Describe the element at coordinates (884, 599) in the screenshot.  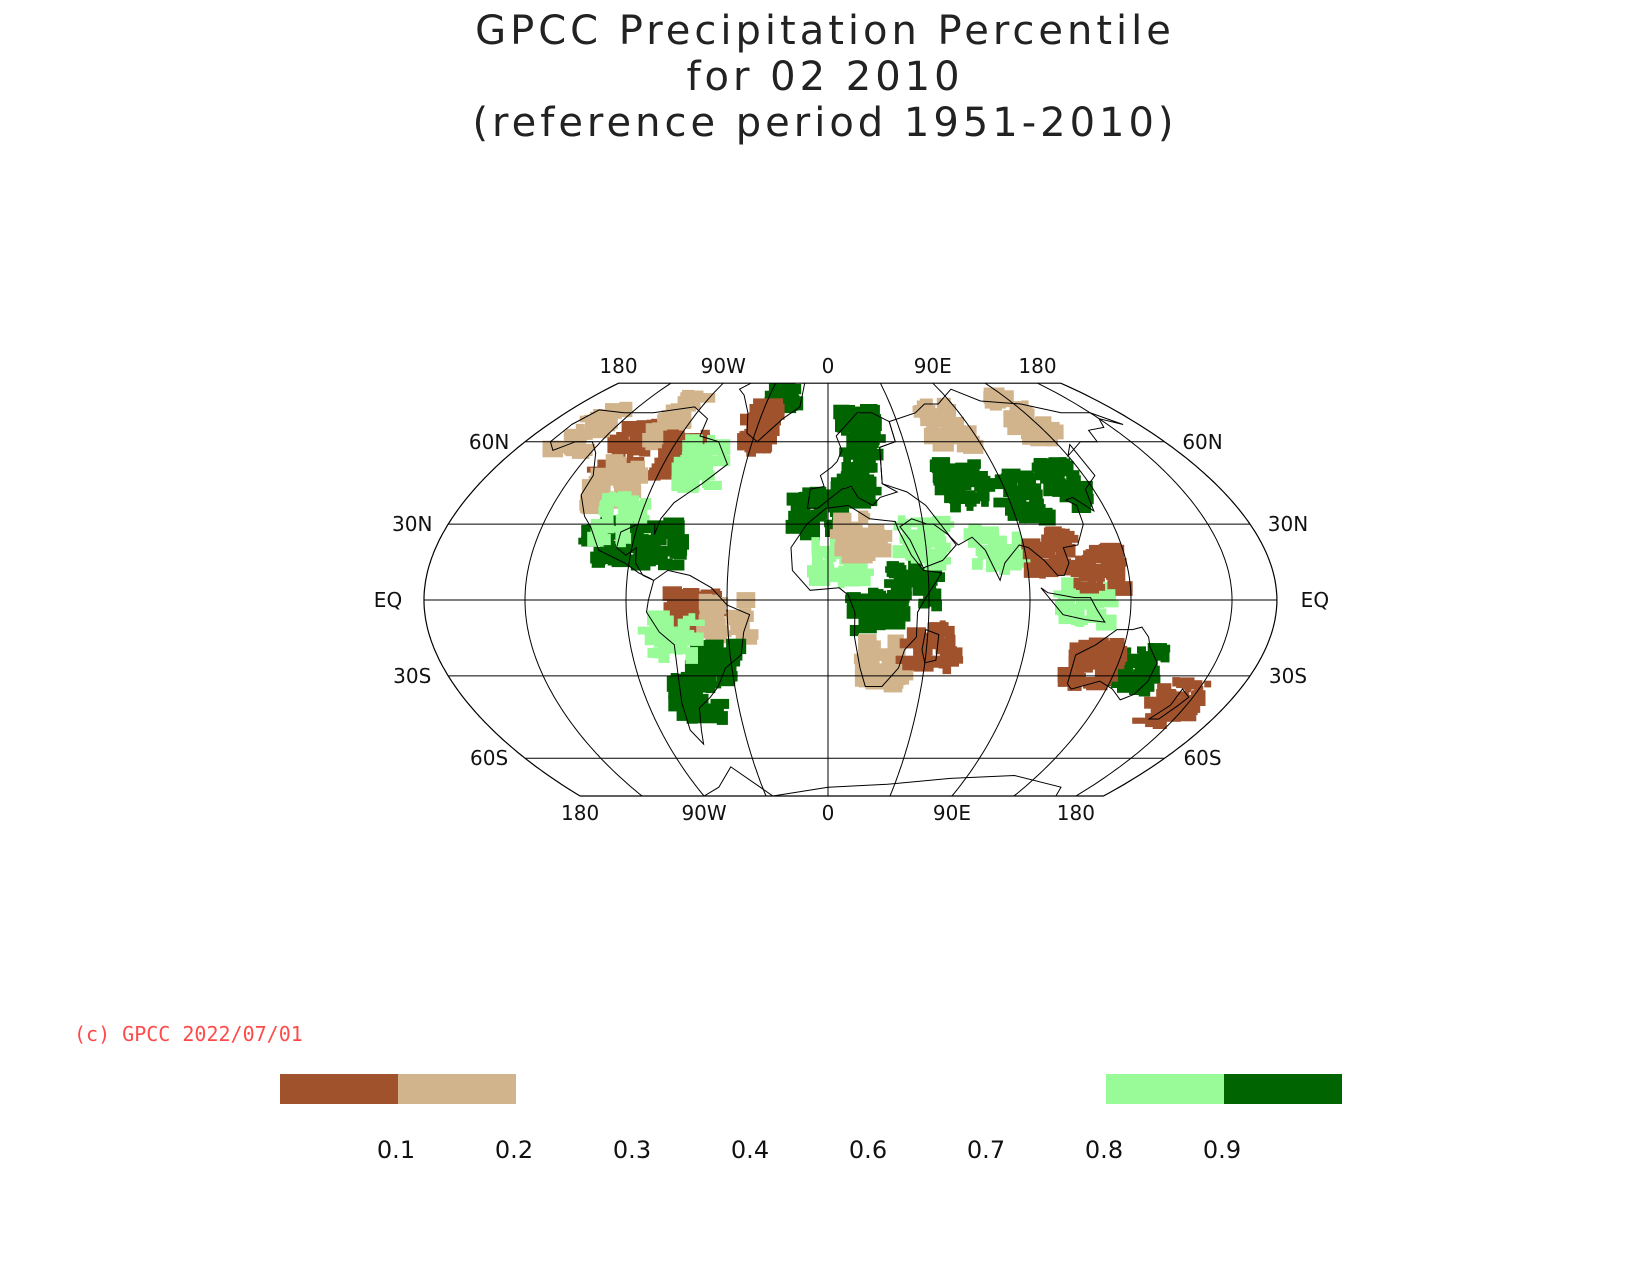
I see `precip-cell-congo` at that location.